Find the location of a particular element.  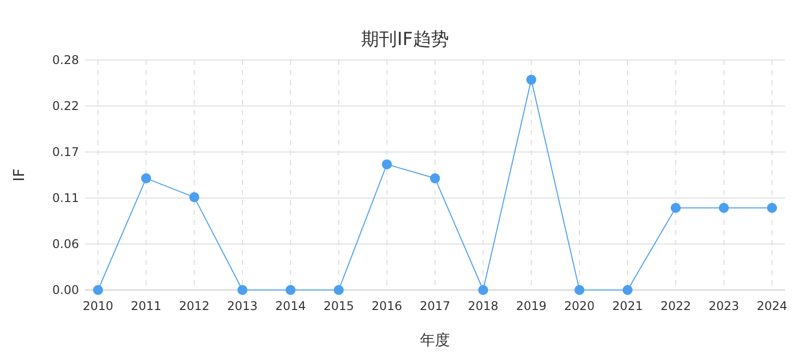

y-tick-label: 0.11 is located at coordinates (65, 198).